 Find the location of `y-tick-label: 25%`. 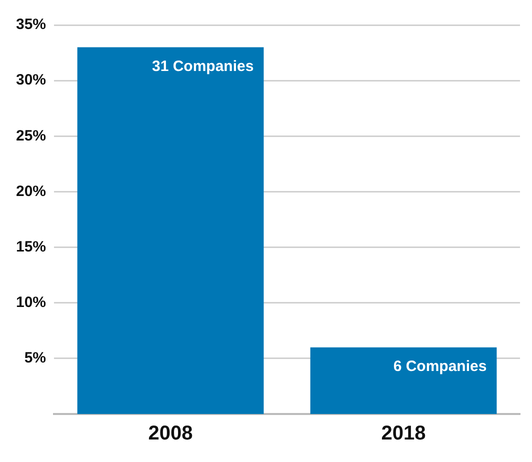

y-tick-label: 25% is located at coordinates (31, 135).